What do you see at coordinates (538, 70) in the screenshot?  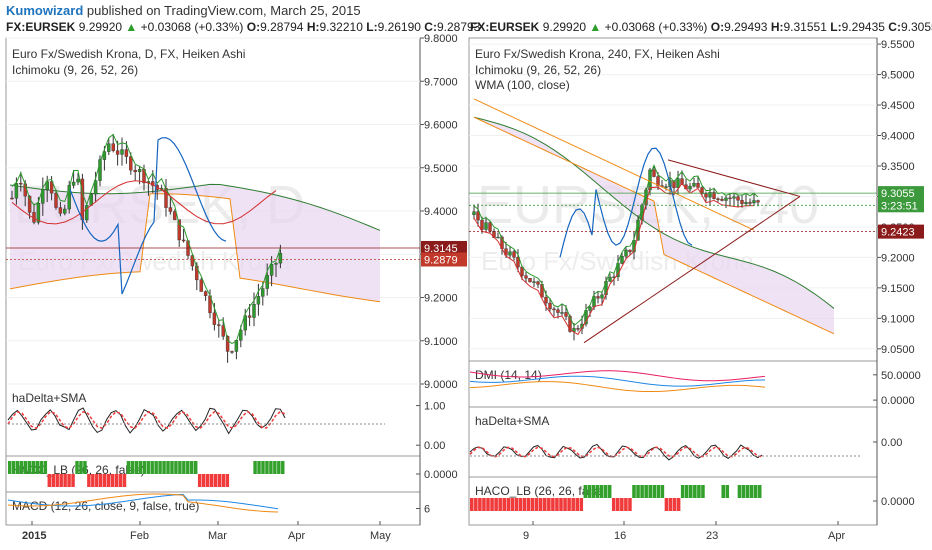 I see `indicator-label: Ichimoku (9, 26, 52, 26)` at bounding box center [538, 70].